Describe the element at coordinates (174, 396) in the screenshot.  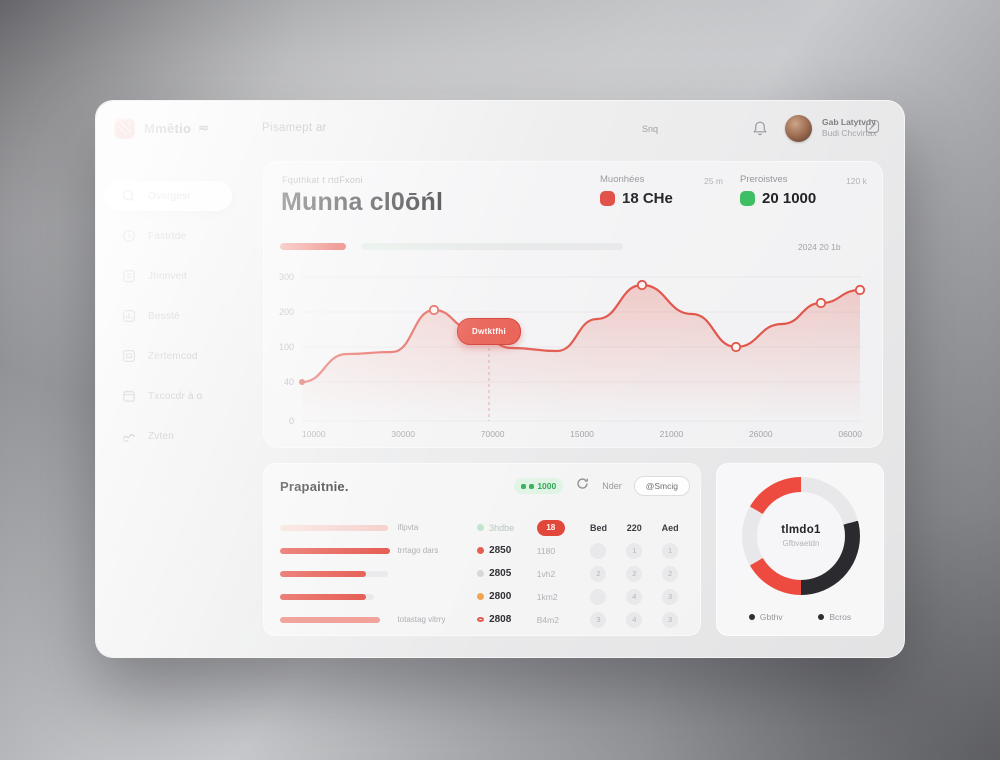
I see `sidebar-item-documents: Txcocdr à o` at that location.